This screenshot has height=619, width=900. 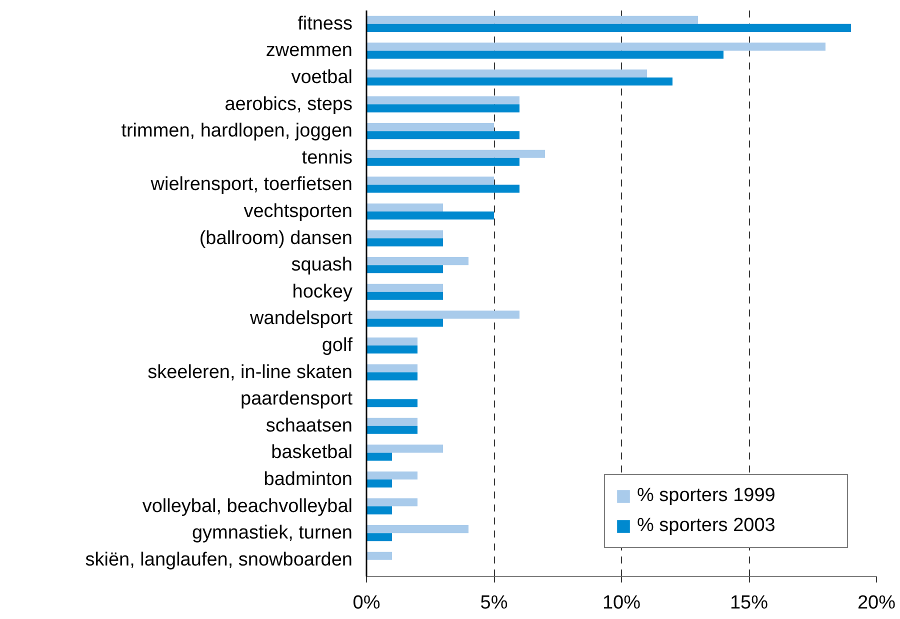 What do you see at coordinates (272, 533) in the screenshot?
I see `y-tick-label: gymnastiek, turnen` at bounding box center [272, 533].